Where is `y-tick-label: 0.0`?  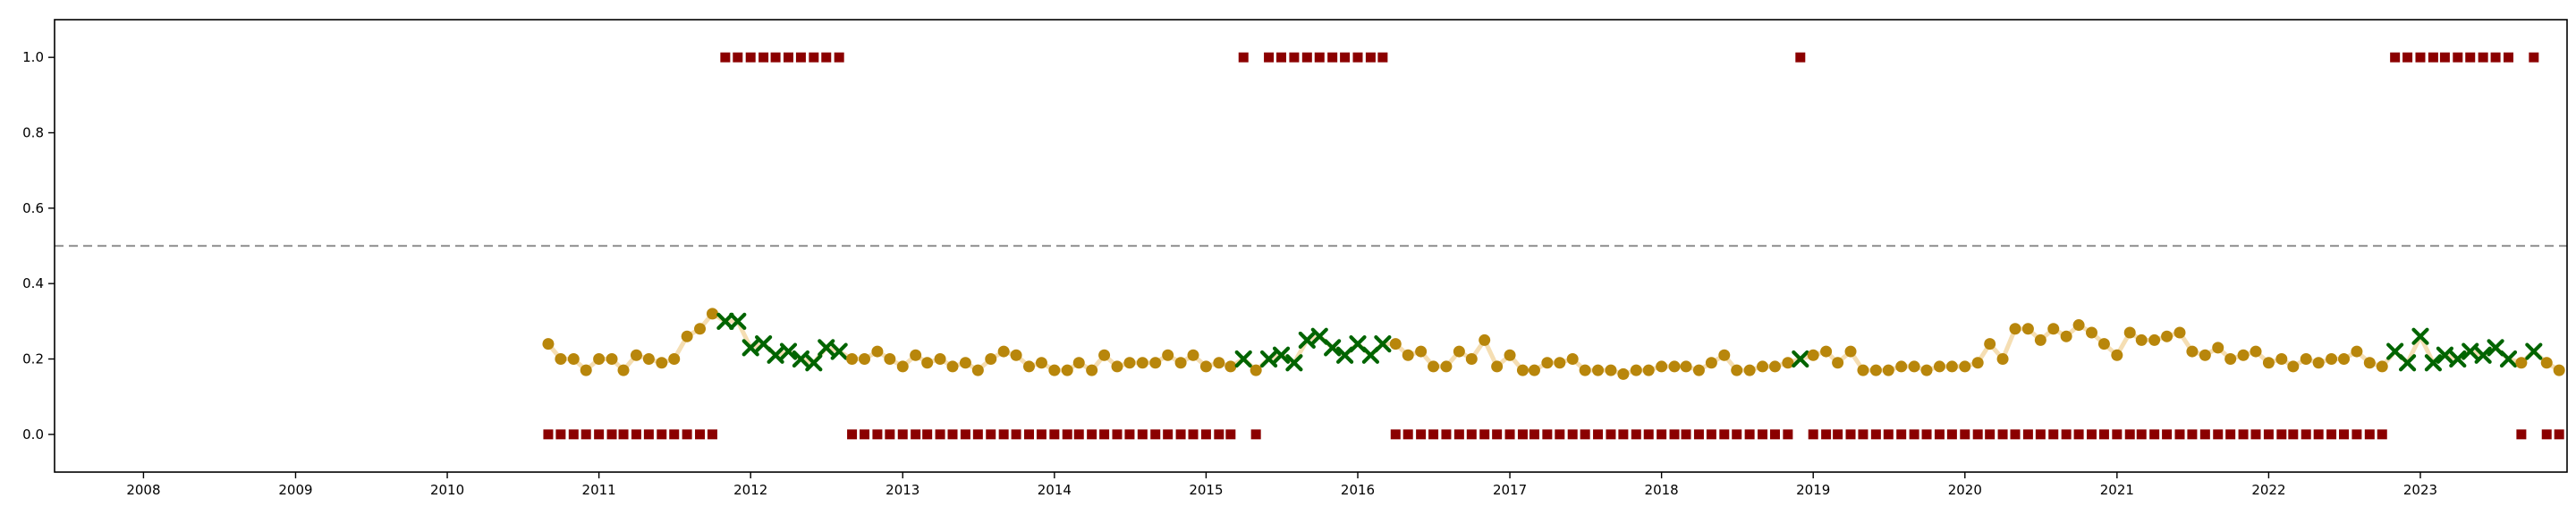
y-tick-label: 0.0 is located at coordinates (33, 435).